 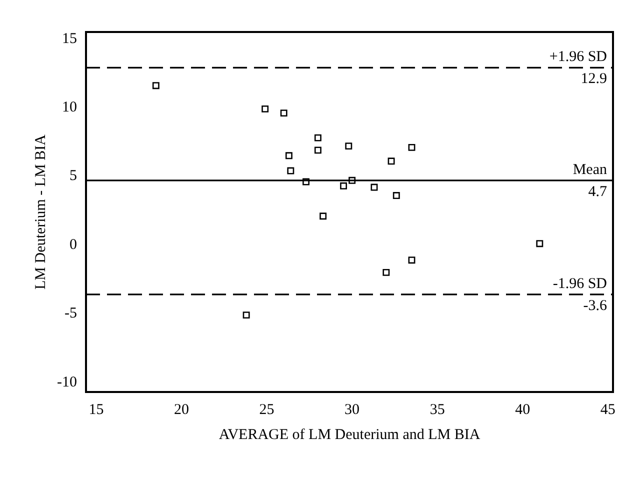 I want to click on annotation: -3.6, so click(x=595, y=306).